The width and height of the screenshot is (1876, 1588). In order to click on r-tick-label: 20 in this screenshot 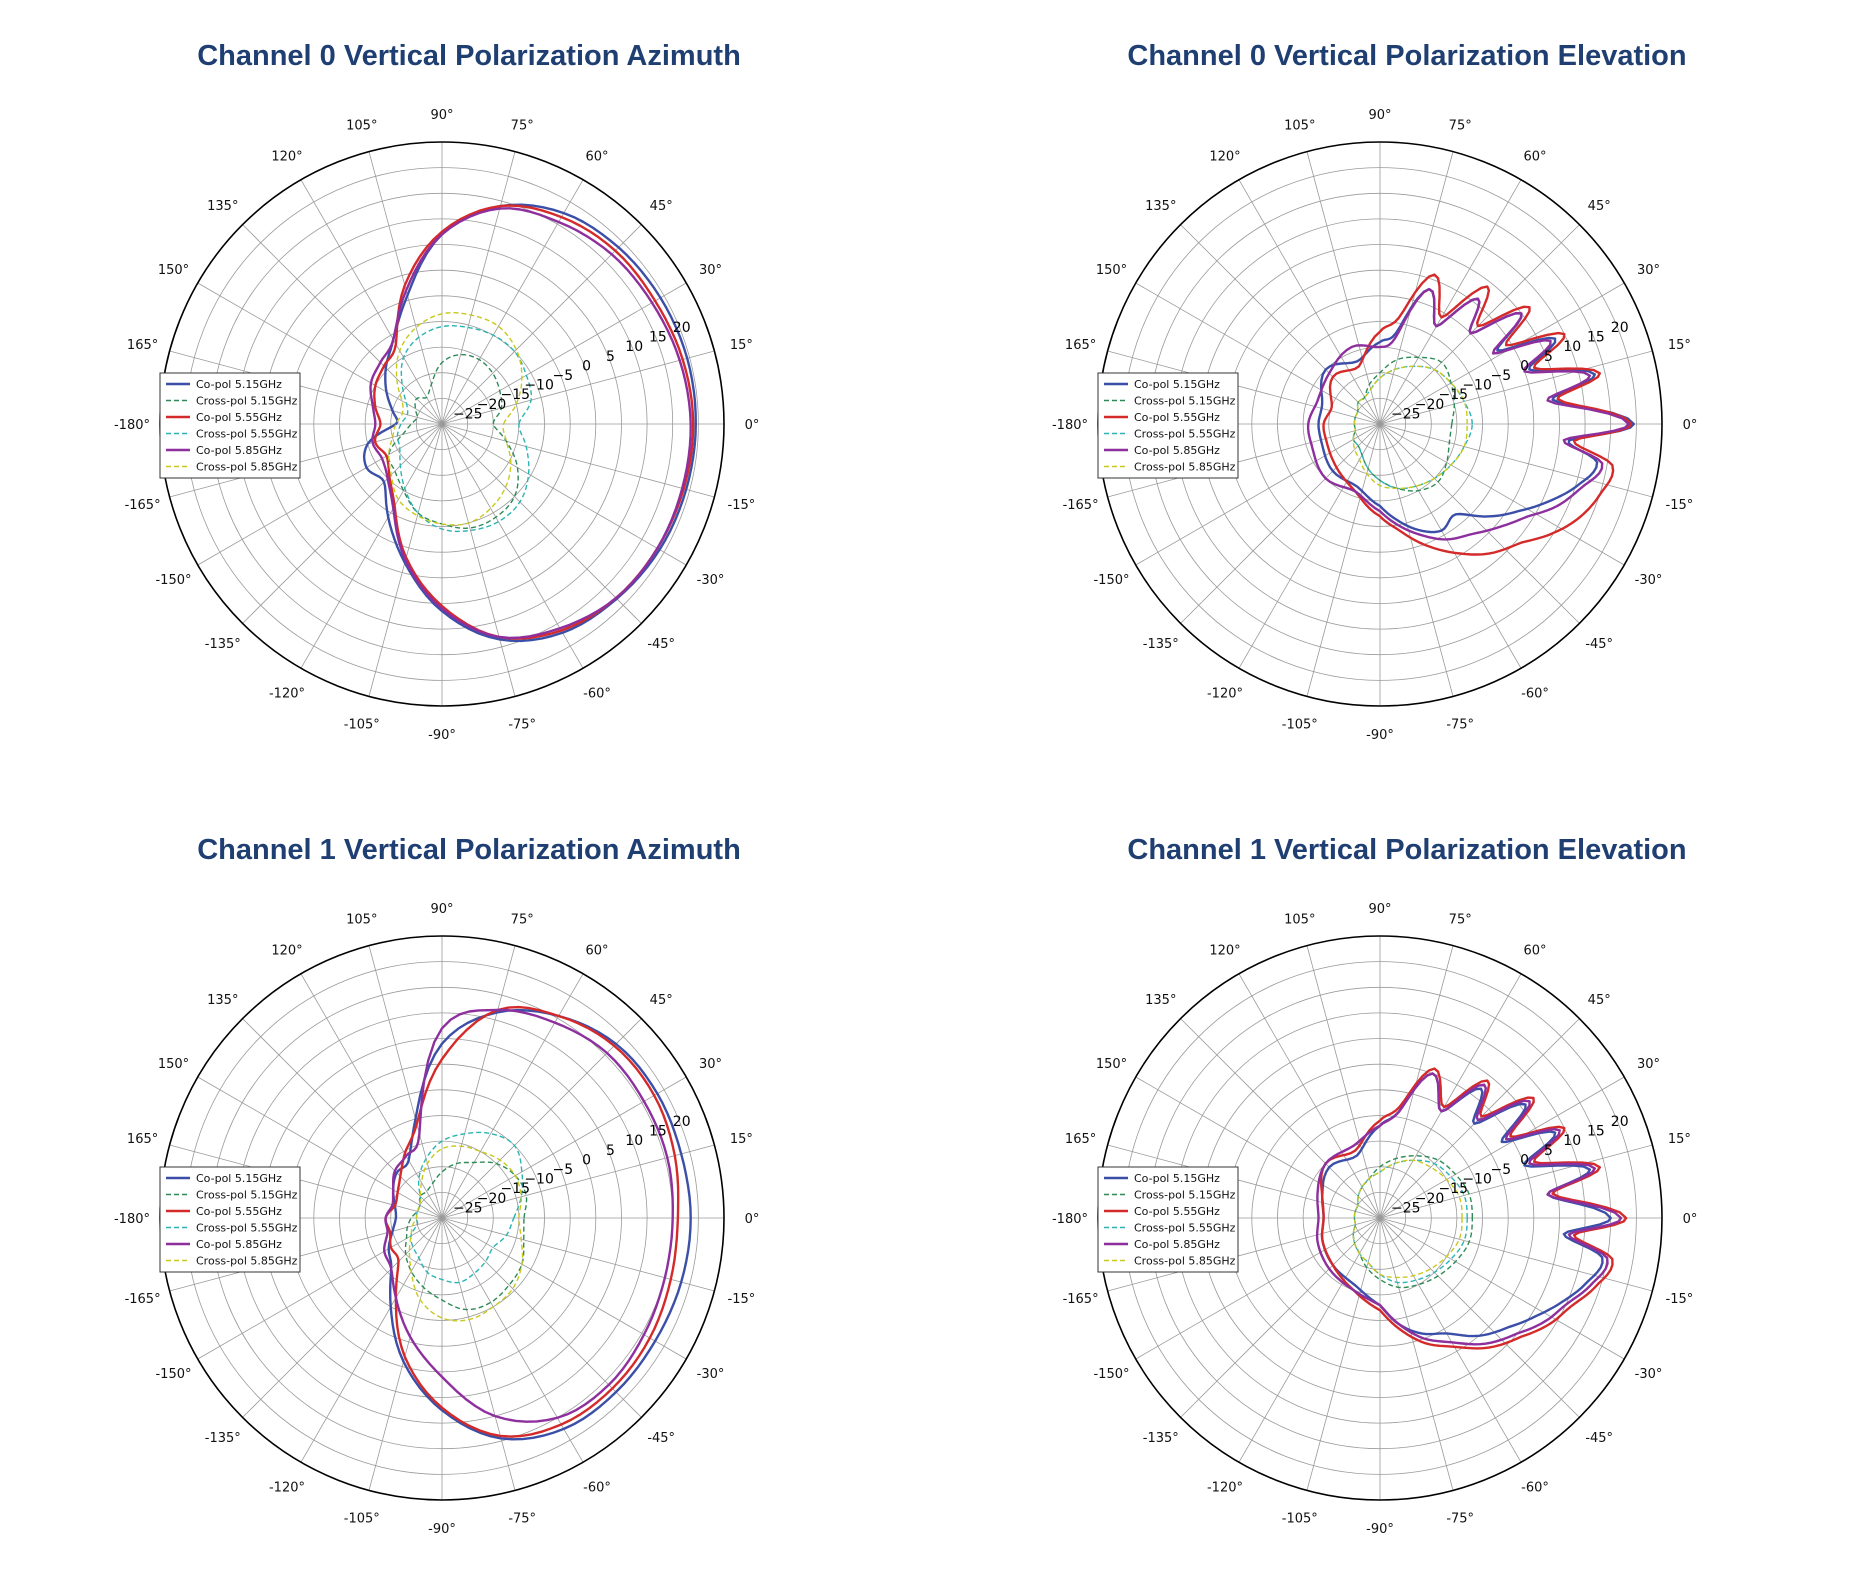, I will do `click(1620, 328)`.